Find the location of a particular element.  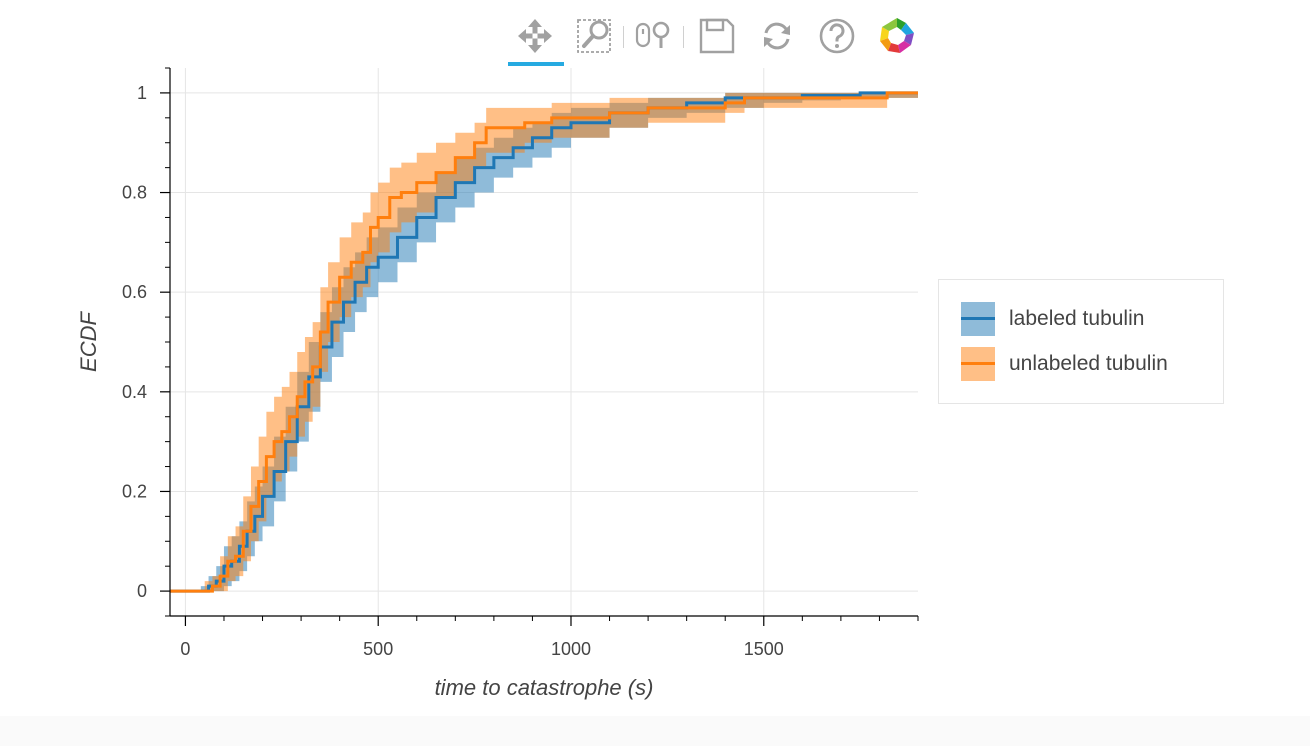

y-axis-ticks: 0 0.2 0.4 0.6 0.8 1 is located at coordinates (146, 342).